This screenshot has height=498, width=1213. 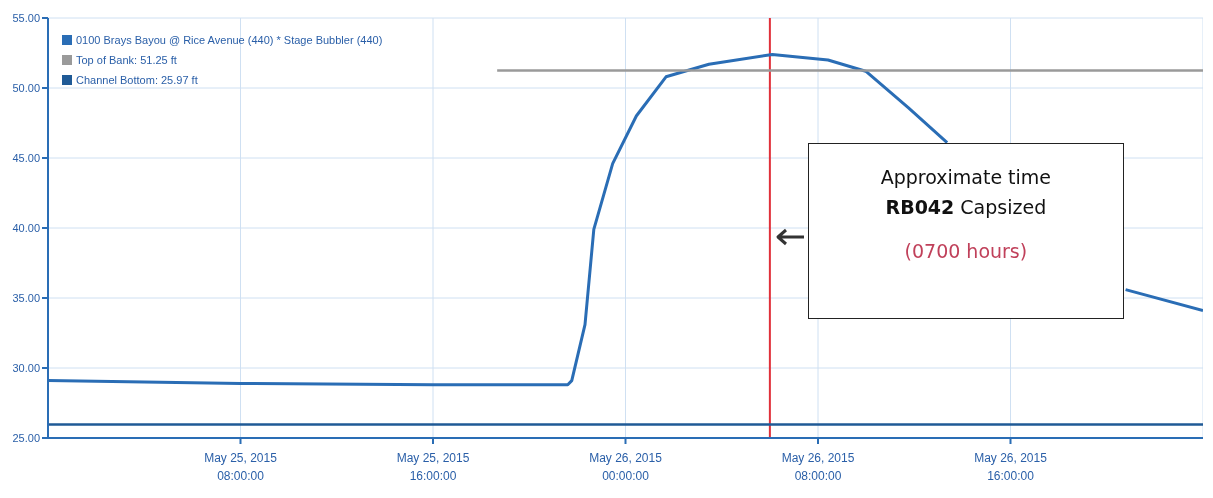 What do you see at coordinates (26, 87) in the screenshot?
I see `y-tick-label: 50.00` at bounding box center [26, 87].